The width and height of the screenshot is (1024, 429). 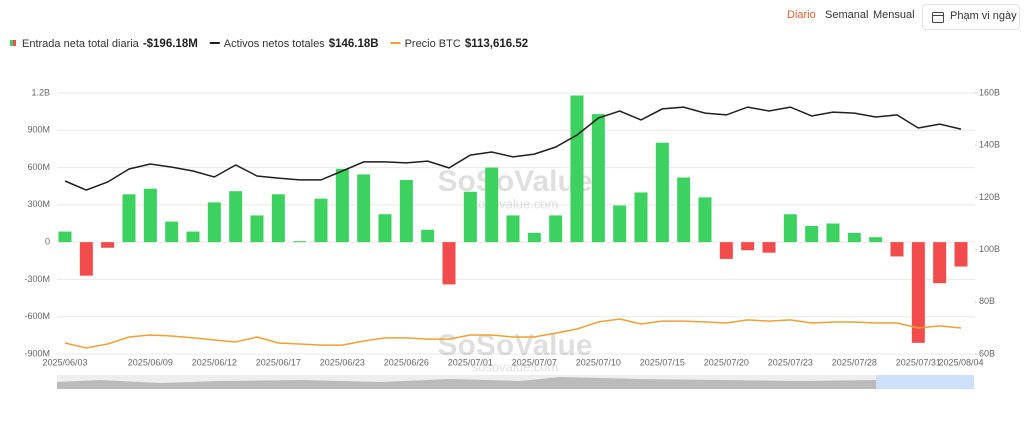 I want to click on y2-tick-label: 100B, so click(x=989, y=249).